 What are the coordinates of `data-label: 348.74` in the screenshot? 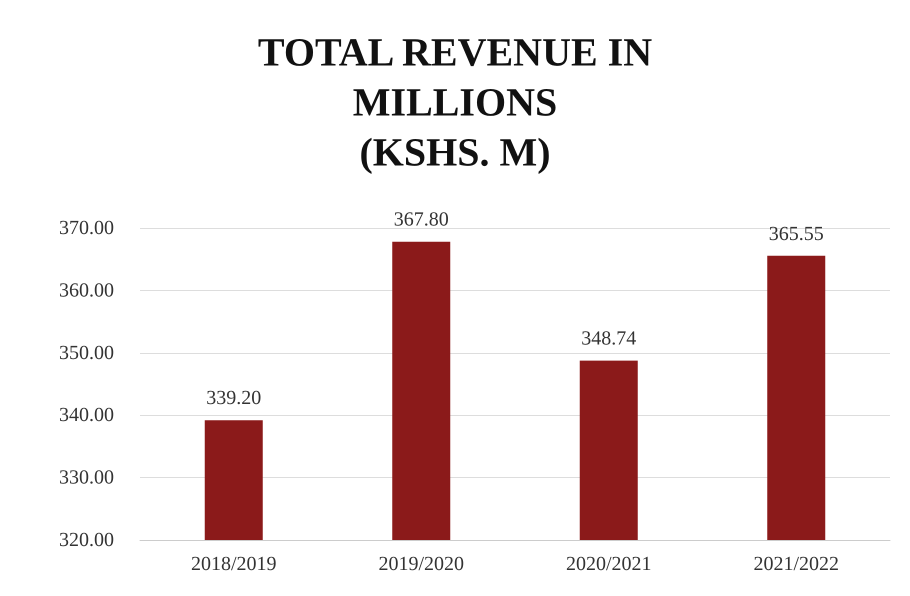 It's located at (608, 339).